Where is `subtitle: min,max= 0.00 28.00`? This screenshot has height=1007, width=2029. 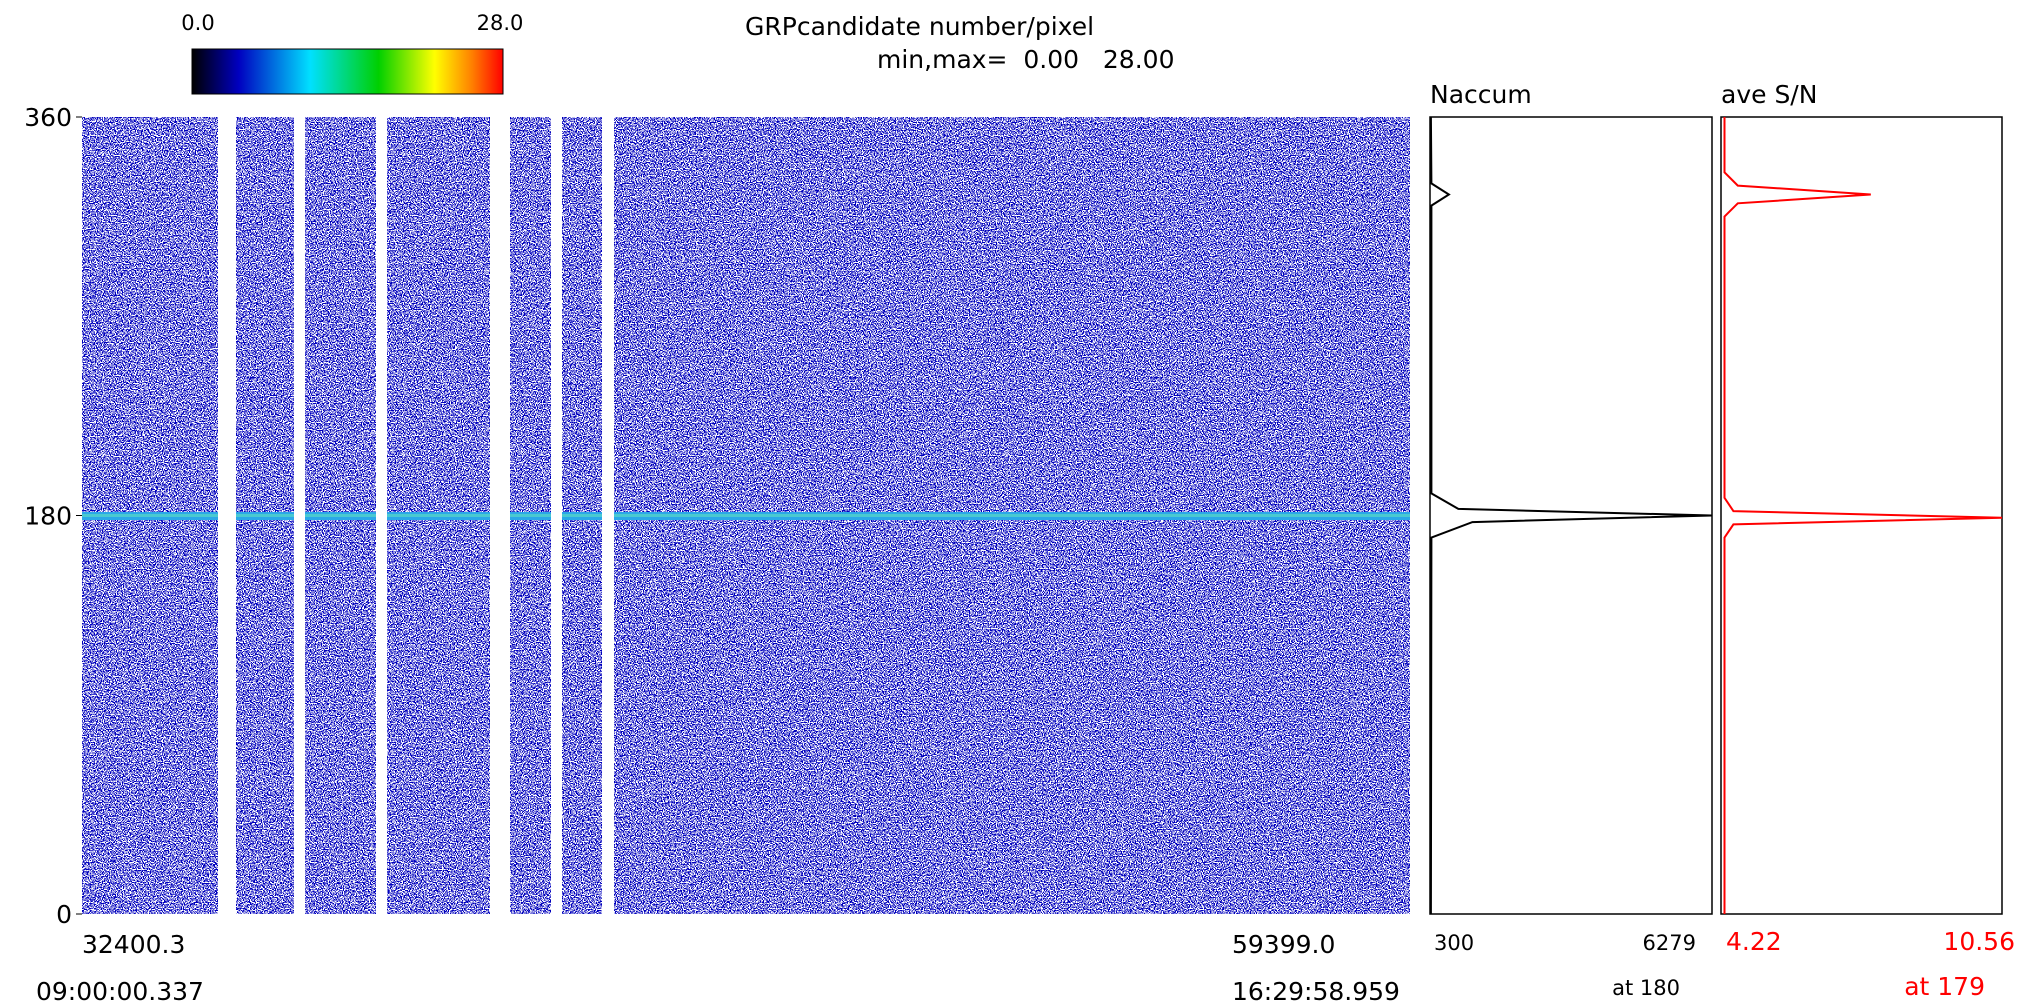 subtitle: min,max= 0.00 28.00 is located at coordinates (1025, 59).